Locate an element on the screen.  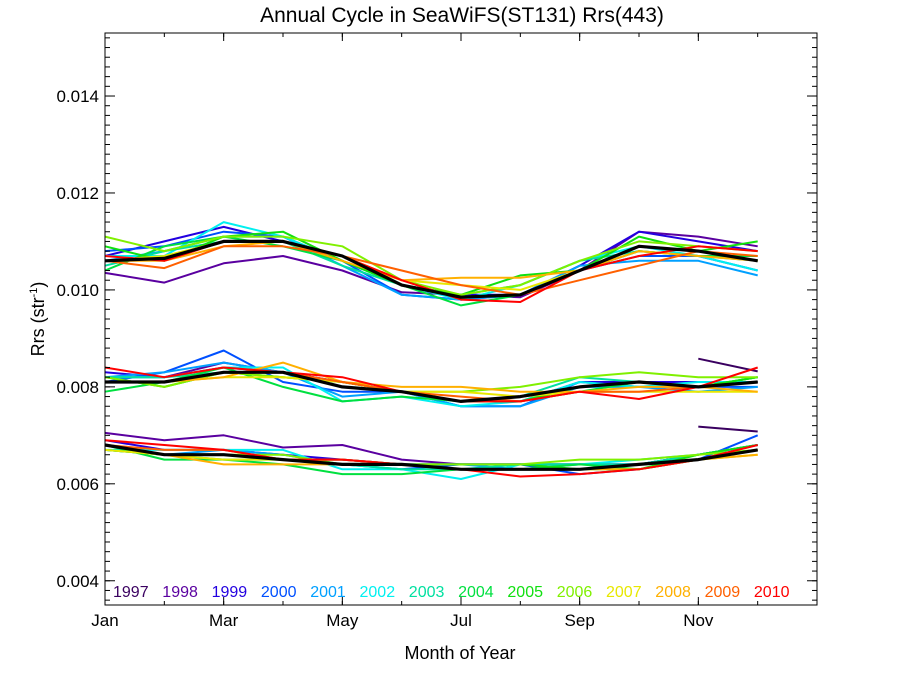
y-axis-label: Rrs (str-1) is located at coordinates (38, 319).